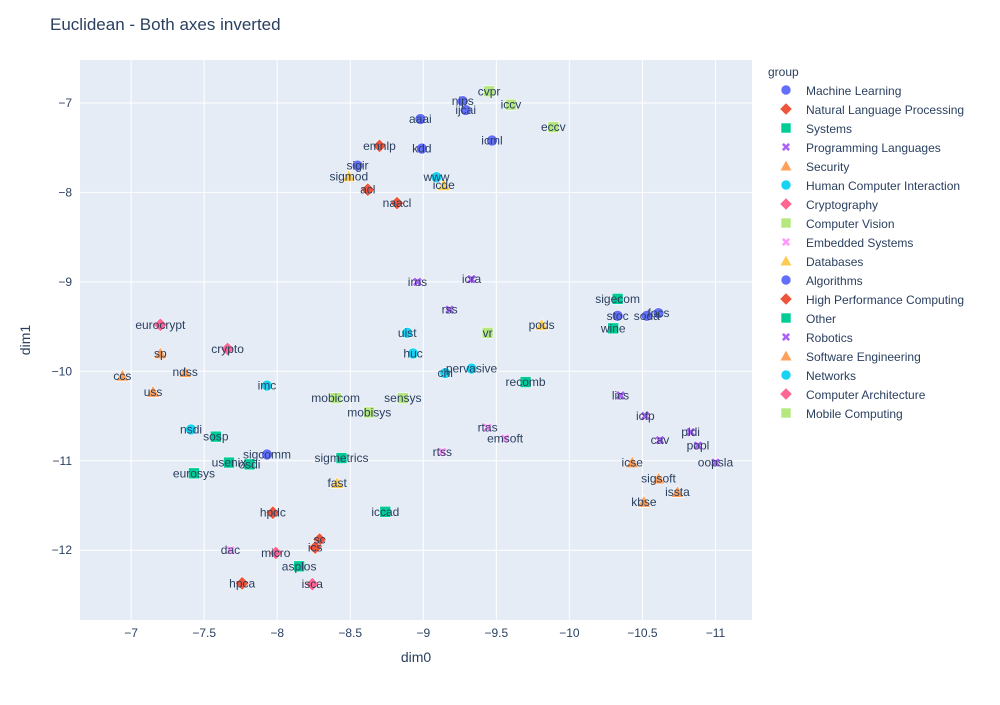  Describe the element at coordinates (677, 491) in the screenshot. I see `data-point-issta` at that location.